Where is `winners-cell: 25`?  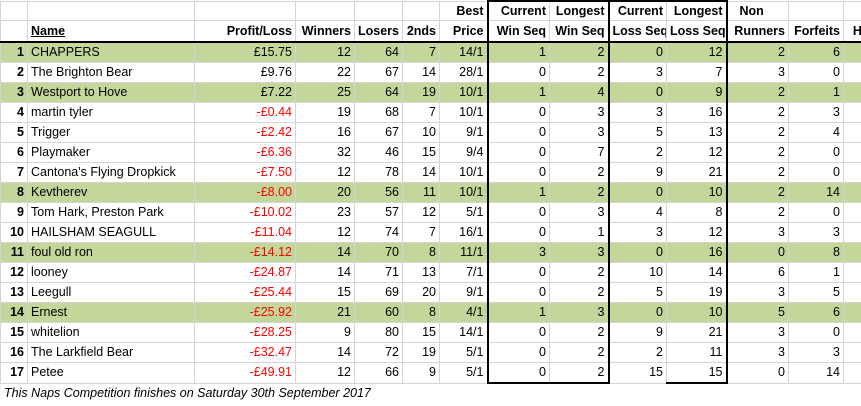
winners-cell: 25 is located at coordinates (325, 92).